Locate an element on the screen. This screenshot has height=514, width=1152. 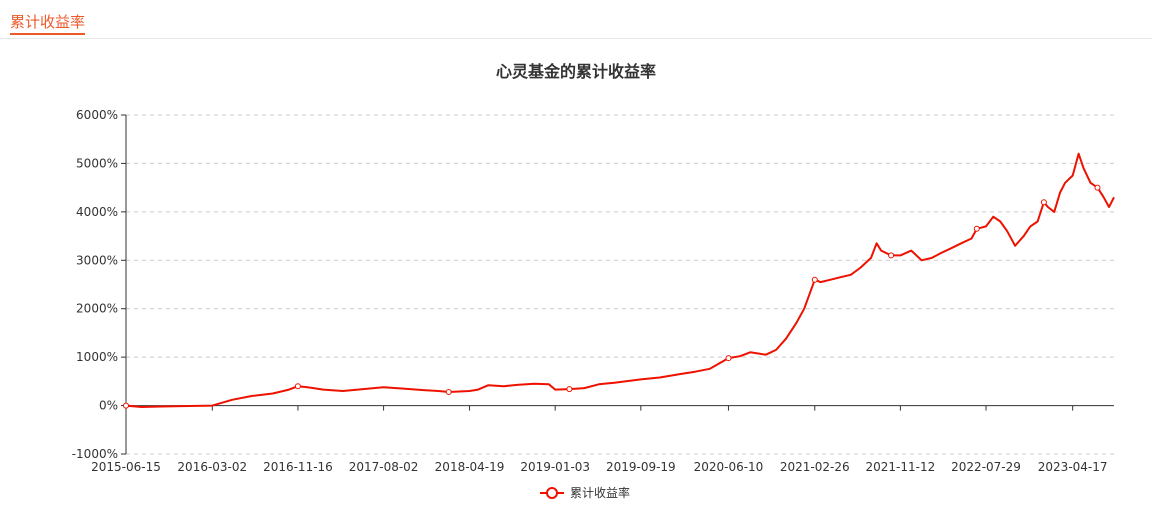
y-tick-label: 1000% is located at coordinates (97, 357).